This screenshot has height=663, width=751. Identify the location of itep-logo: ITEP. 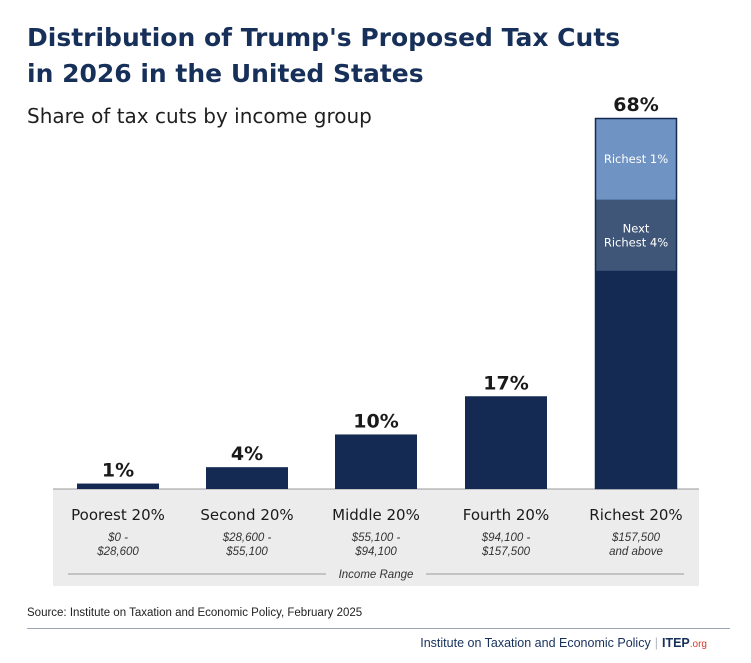
(675, 643).